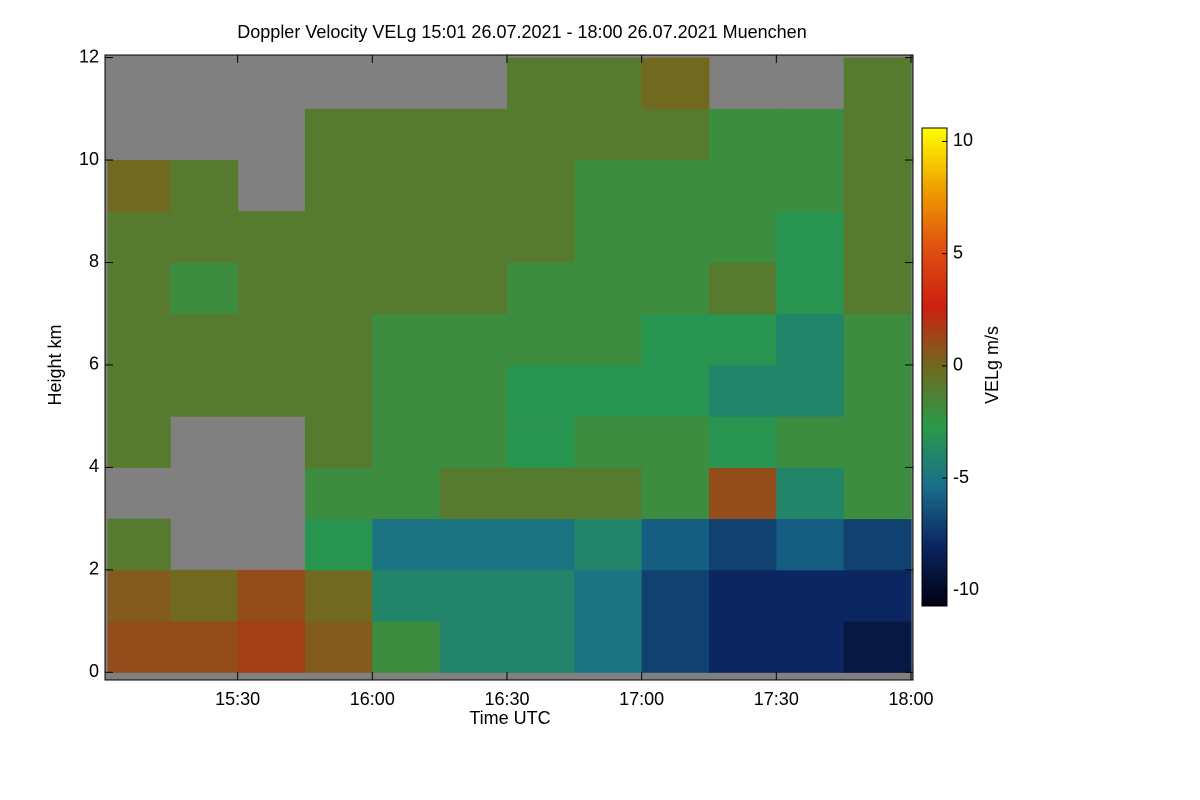  What do you see at coordinates (910, 699) in the screenshot?
I see `x-tick-label: 18:00` at bounding box center [910, 699].